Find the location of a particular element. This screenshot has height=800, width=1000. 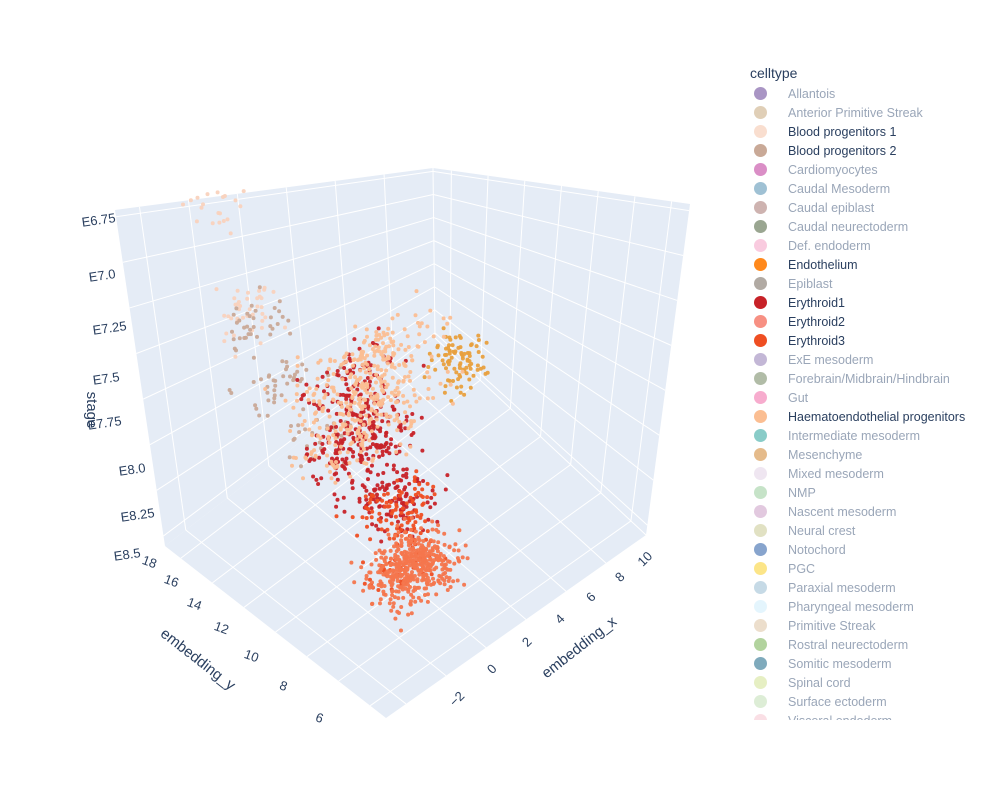

legend-item: Mesenchyme is located at coordinates (875, 454).